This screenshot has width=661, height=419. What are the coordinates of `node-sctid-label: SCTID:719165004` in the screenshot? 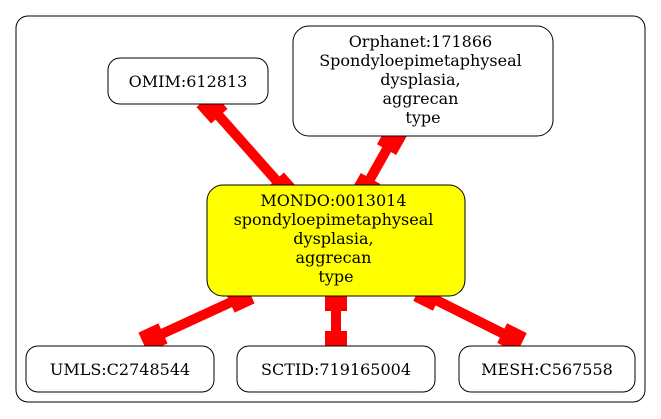 It's located at (336, 369).